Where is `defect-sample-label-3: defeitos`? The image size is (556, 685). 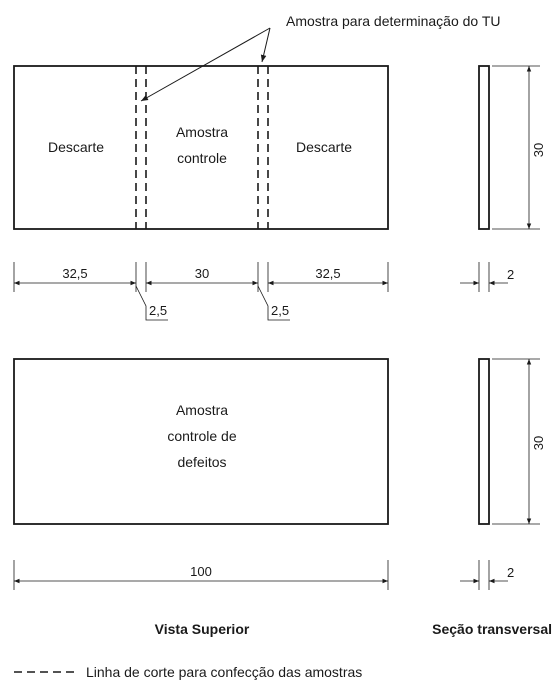
defect-sample-label-3: defeitos is located at coordinates (201, 462).